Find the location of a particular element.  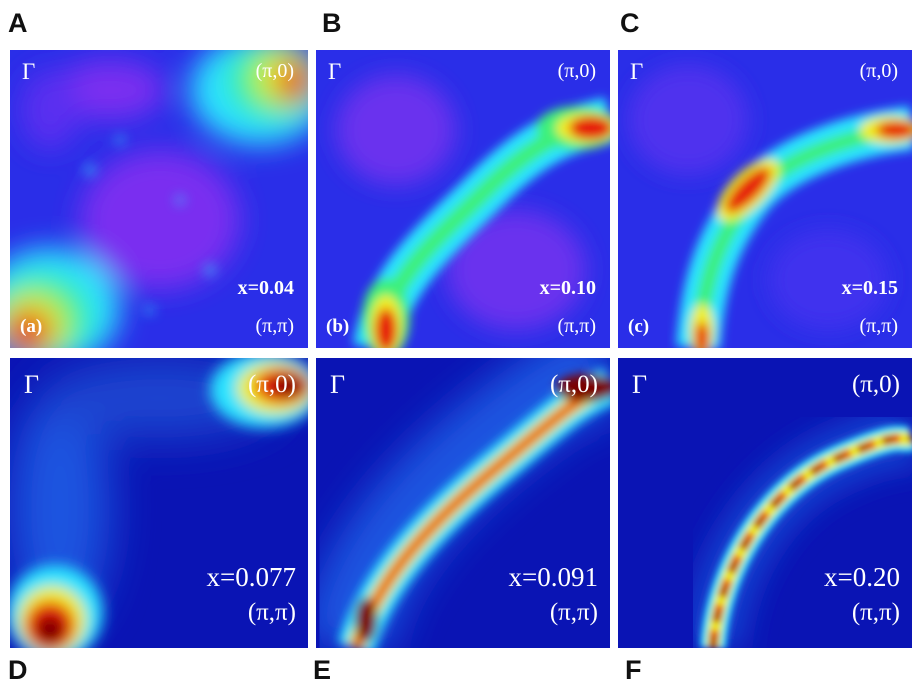

panel-a-map: Γ (π,0) x=0.04 (a) (π,π) is located at coordinates (159, 199).